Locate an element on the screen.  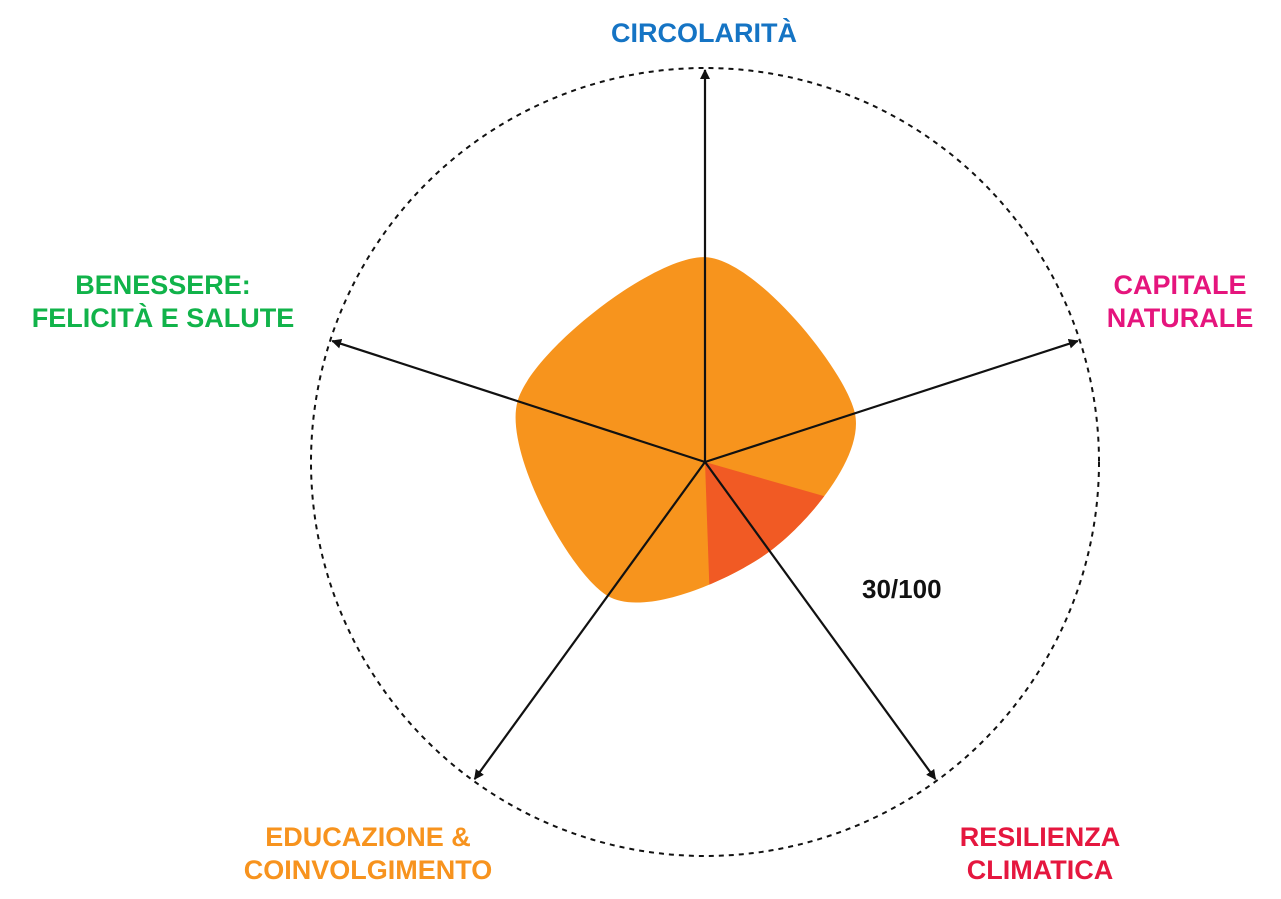
radar-highlight-sector is located at coordinates (780, 532).